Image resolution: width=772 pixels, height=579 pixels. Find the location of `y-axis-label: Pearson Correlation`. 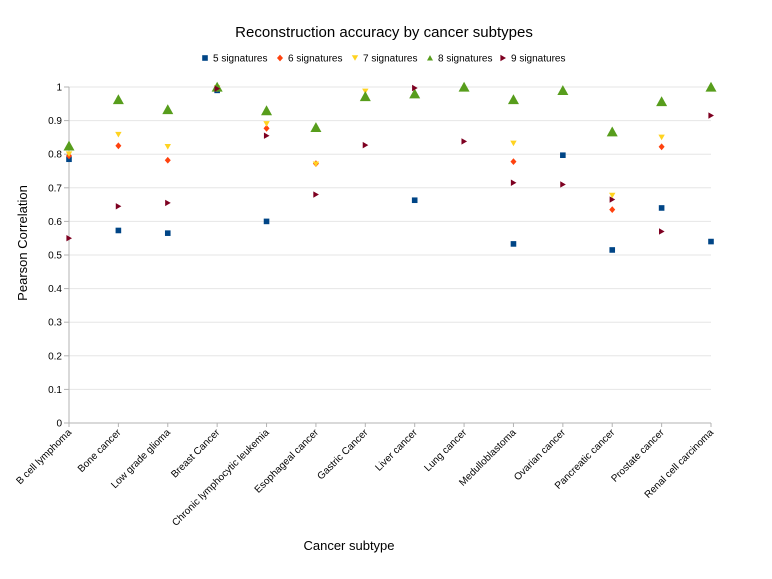

y-axis-label: Pearson Correlation is located at coordinates (22, 243).